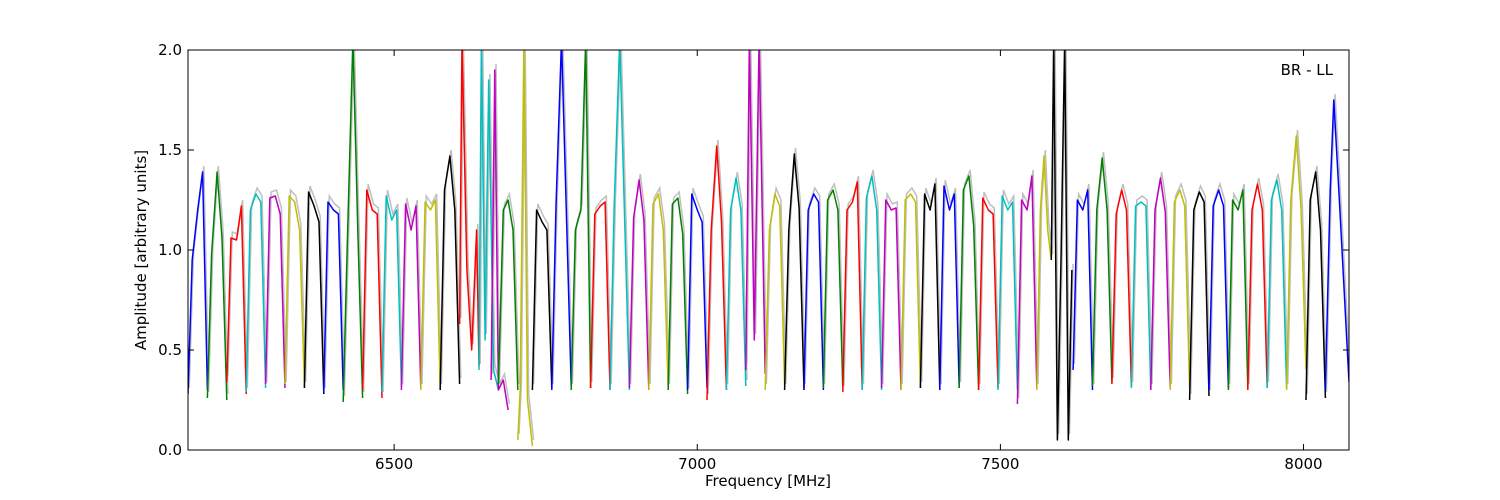 The width and height of the screenshot is (1500, 500). What do you see at coordinates (170, 250) in the screenshot?
I see `y-tick-label-2: 1.0` at bounding box center [170, 250].